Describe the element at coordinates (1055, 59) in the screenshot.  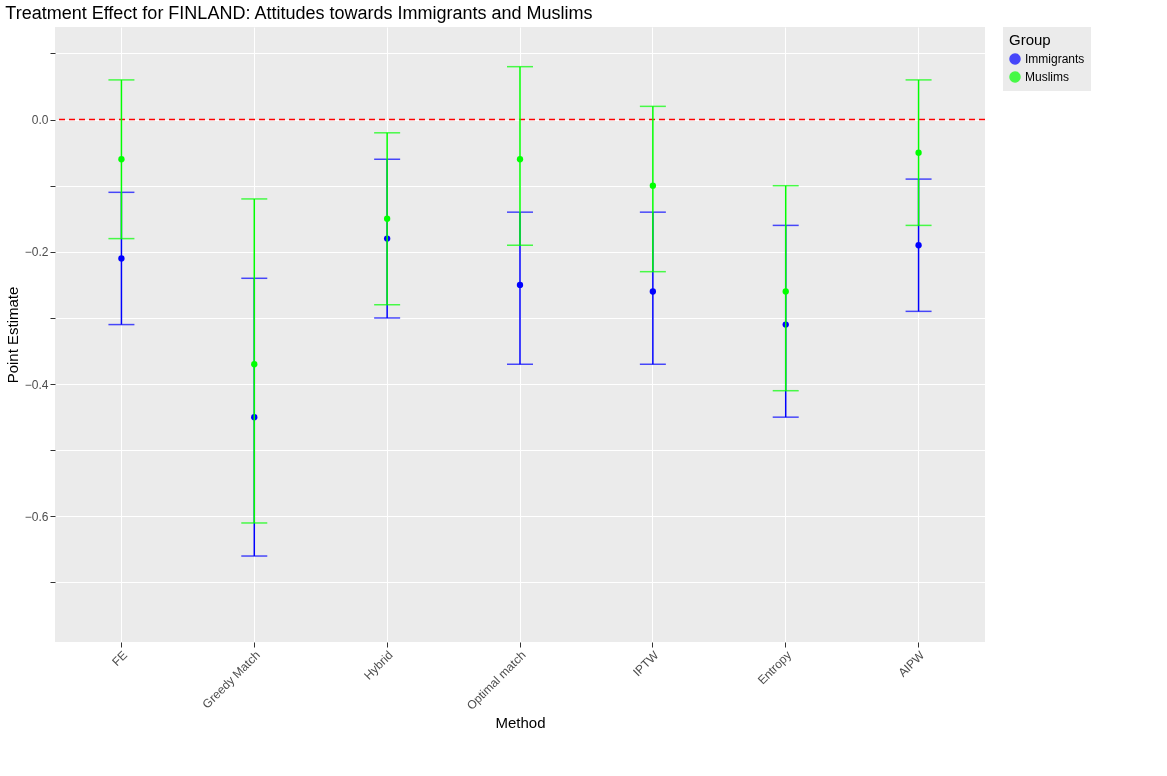
I see `legend-label: Immigrants` at that location.